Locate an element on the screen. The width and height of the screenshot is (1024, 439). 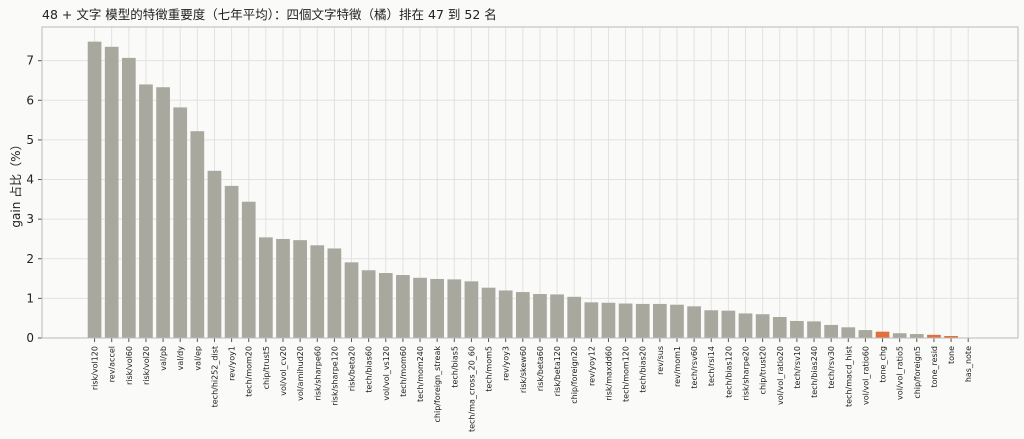
x-tick-label: tech/bias60 is located at coordinates (369, 369).